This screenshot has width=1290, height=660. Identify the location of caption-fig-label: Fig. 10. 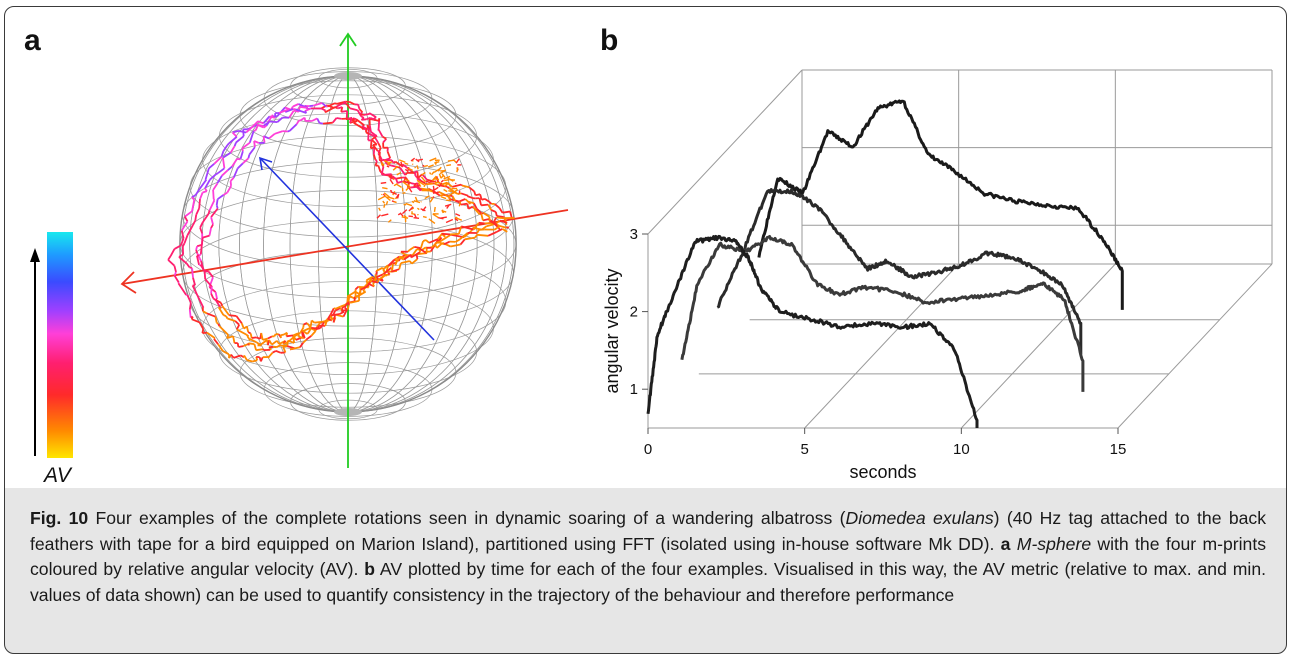
(59, 518).